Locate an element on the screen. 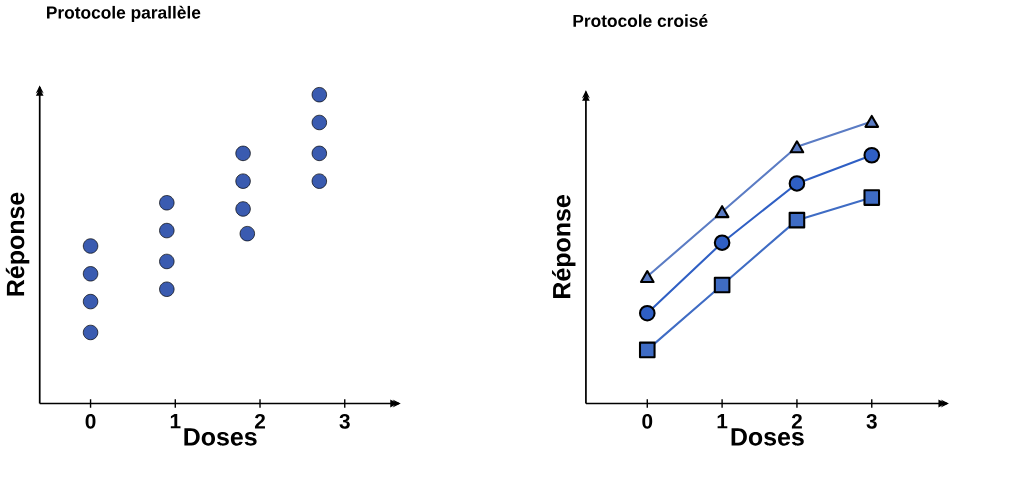 The height and width of the screenshot is (491, 1024). chart-title: Protocole parallèle is located at coordinates (124, 13).